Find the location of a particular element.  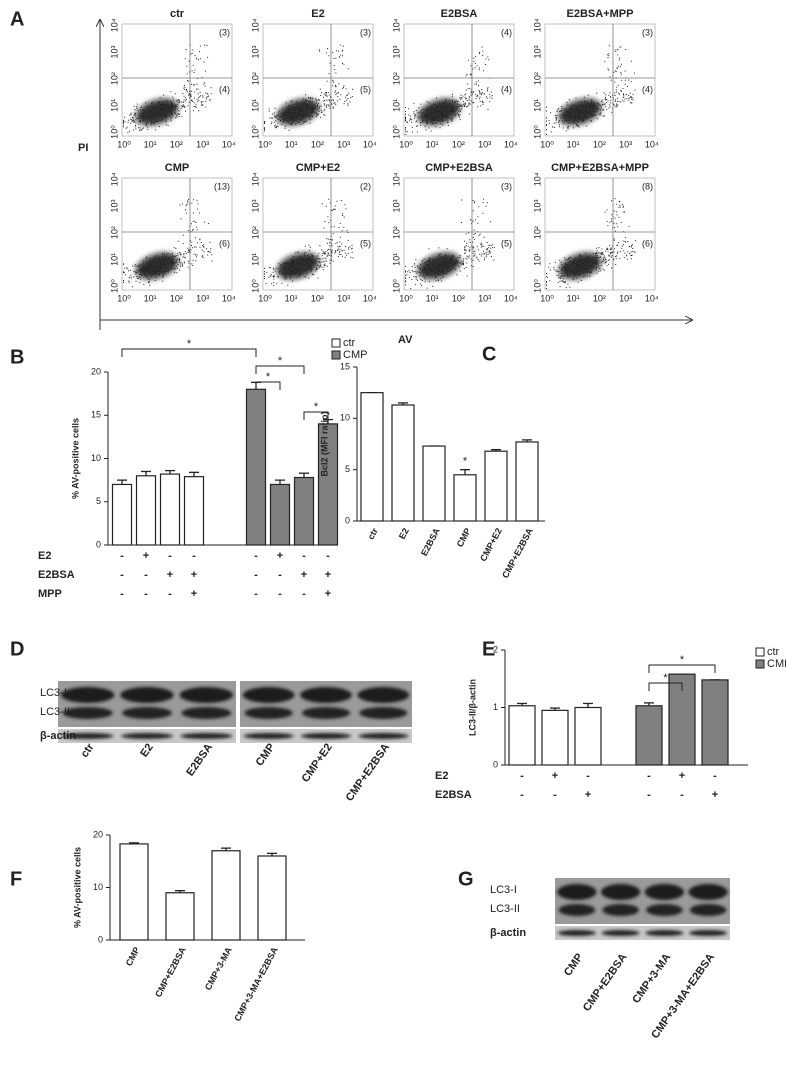

y-axis-label: % AV-positive cells is located at coordinates (75, 458).